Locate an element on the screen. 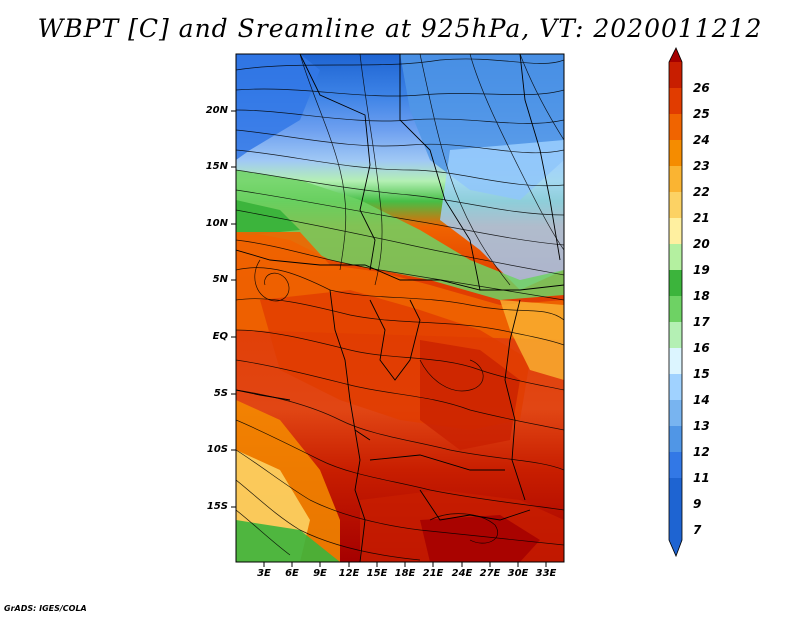 This screenshot has height=618, width=800. lat-label-5n: 5N is located at coordinates (220, 279).